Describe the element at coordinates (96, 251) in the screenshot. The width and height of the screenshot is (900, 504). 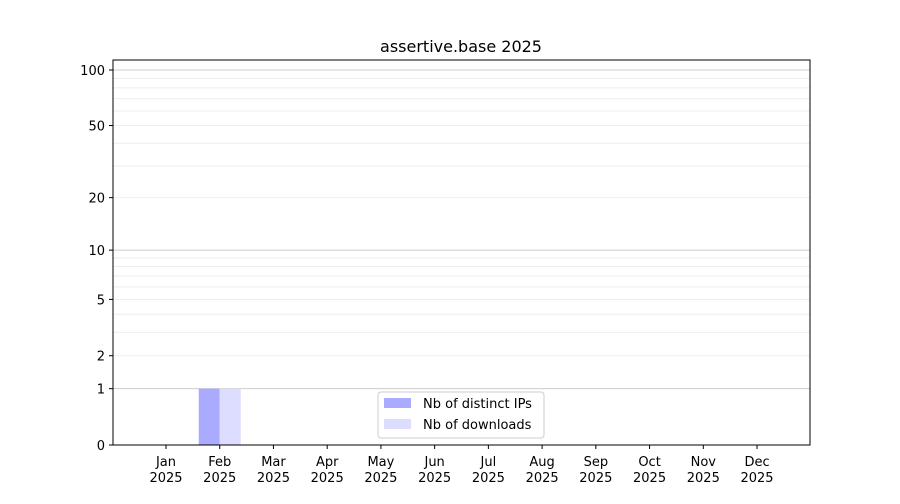
I see `y-tick-label: 10` at that location.